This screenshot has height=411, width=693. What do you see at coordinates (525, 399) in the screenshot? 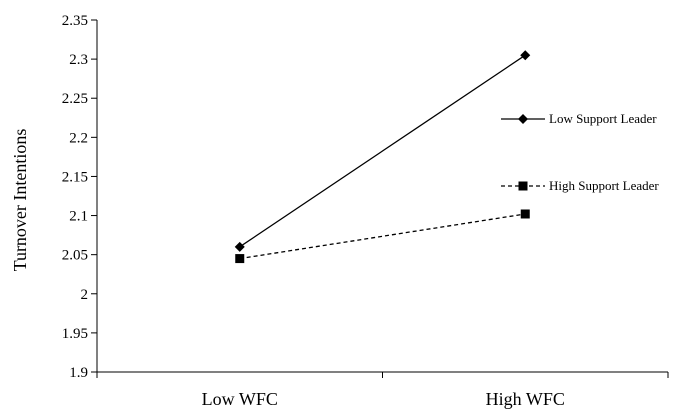
I see `x-category-label: High WFC` at bounding box center [525, 399].